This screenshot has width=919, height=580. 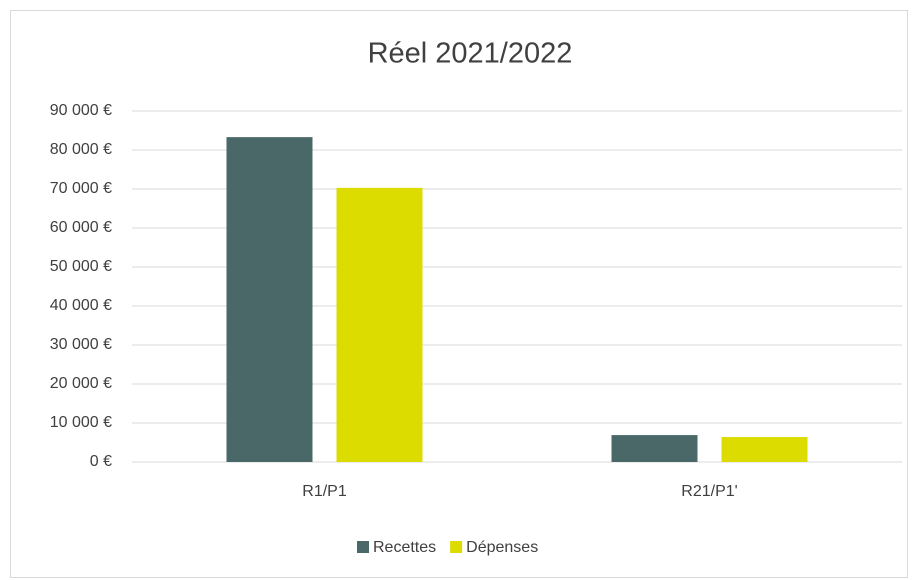 I want to click on legend-label: Recettes, so click(x=404, y=547).